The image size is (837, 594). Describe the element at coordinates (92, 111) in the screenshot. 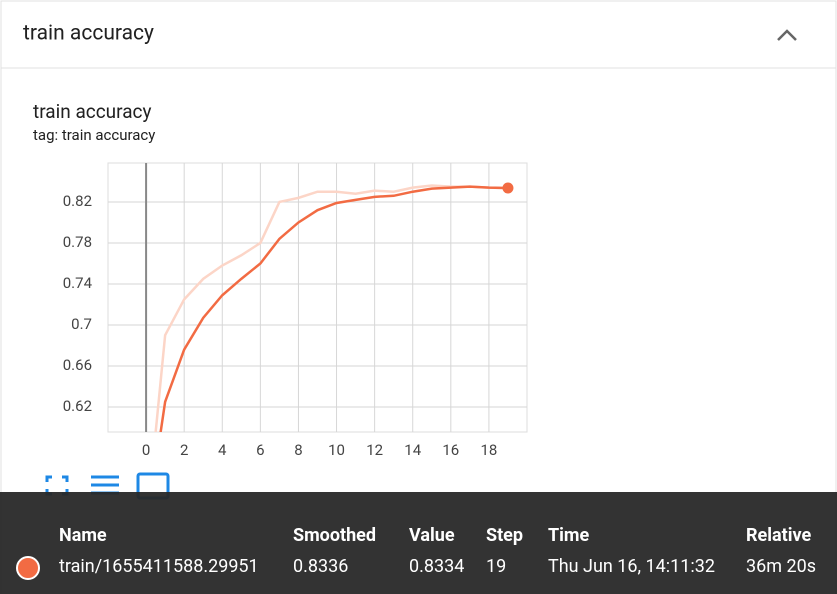

I see `chart-title: train accuracy` at that location.